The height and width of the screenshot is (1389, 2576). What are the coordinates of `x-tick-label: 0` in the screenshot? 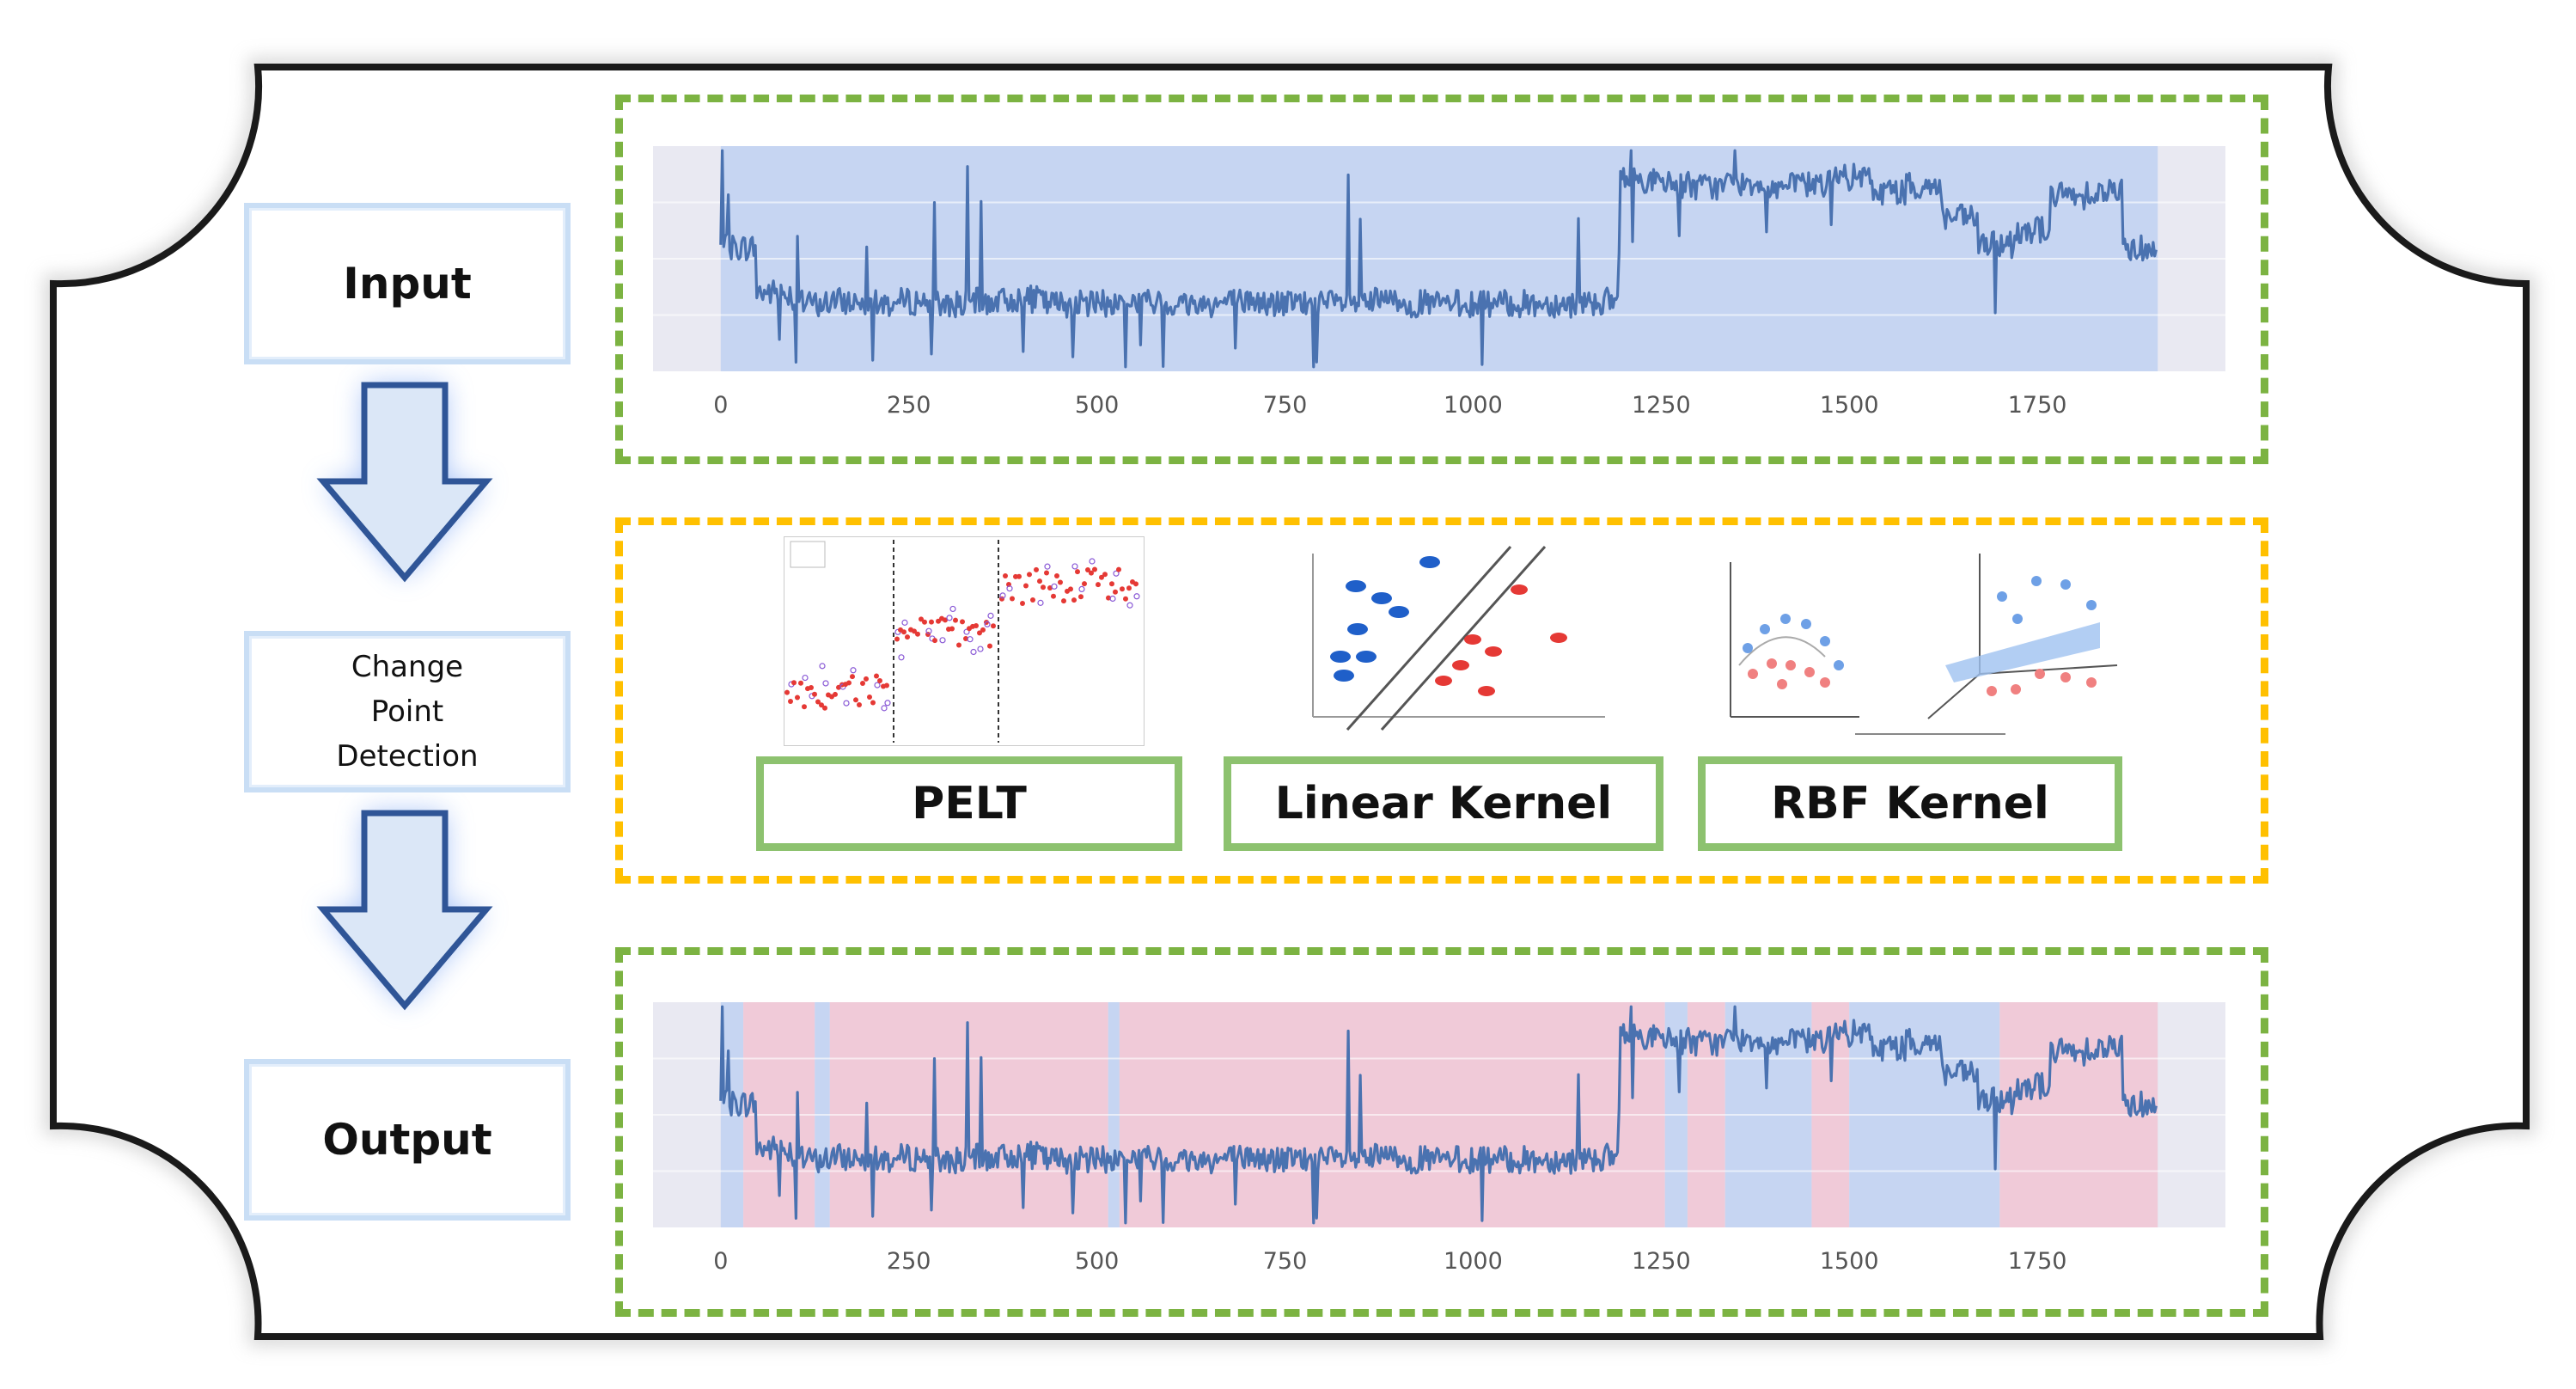 It's located at (720, 1261).